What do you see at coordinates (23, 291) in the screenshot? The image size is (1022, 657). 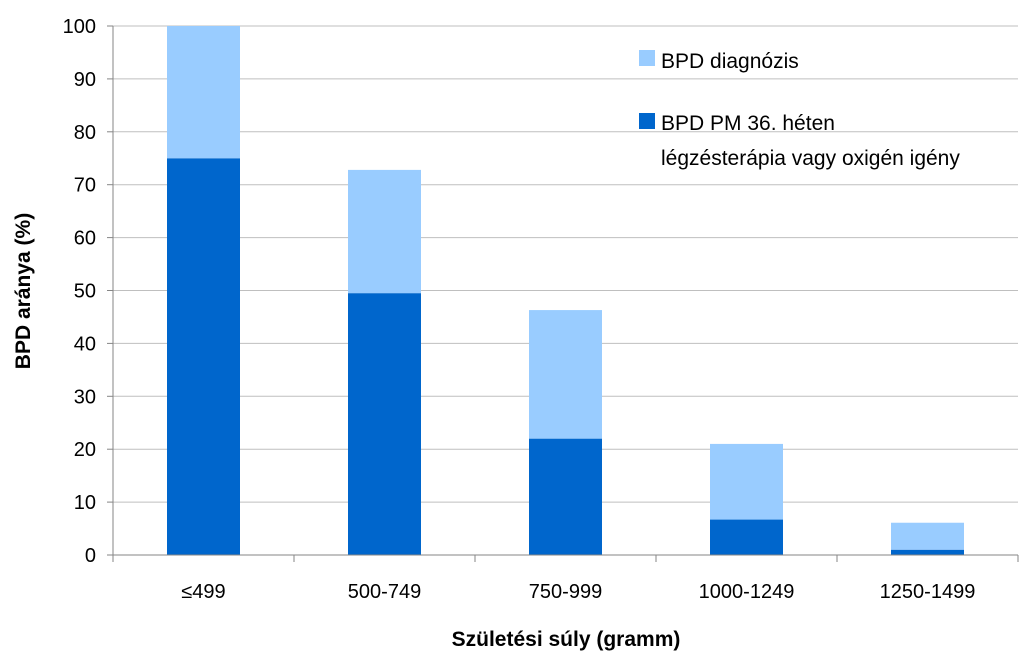 I see `y-axis-title: BPD aránya (%)` at bounding box center [23, 291].